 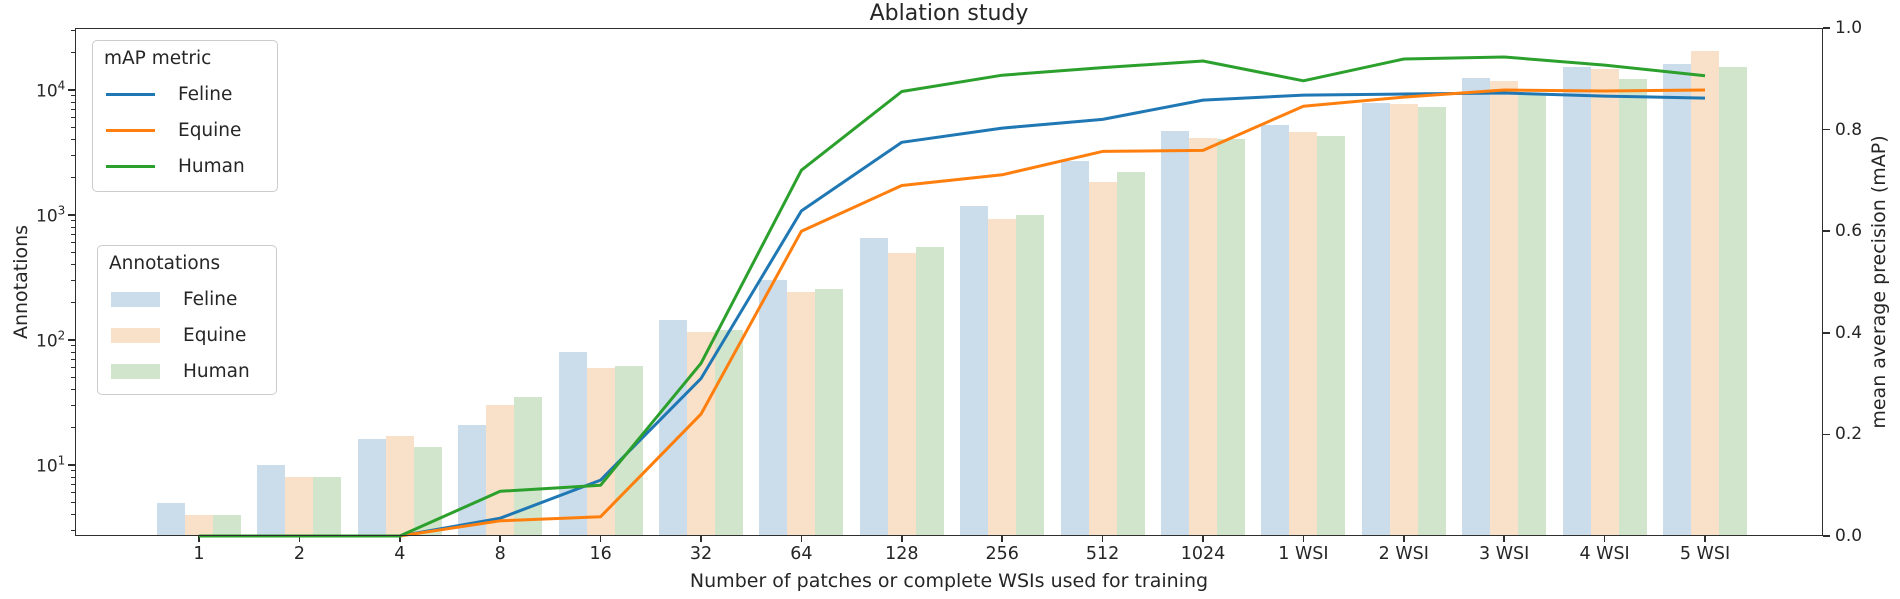 I want to click on legend-annotations-title: Annotations, so click(x=165, y=263).